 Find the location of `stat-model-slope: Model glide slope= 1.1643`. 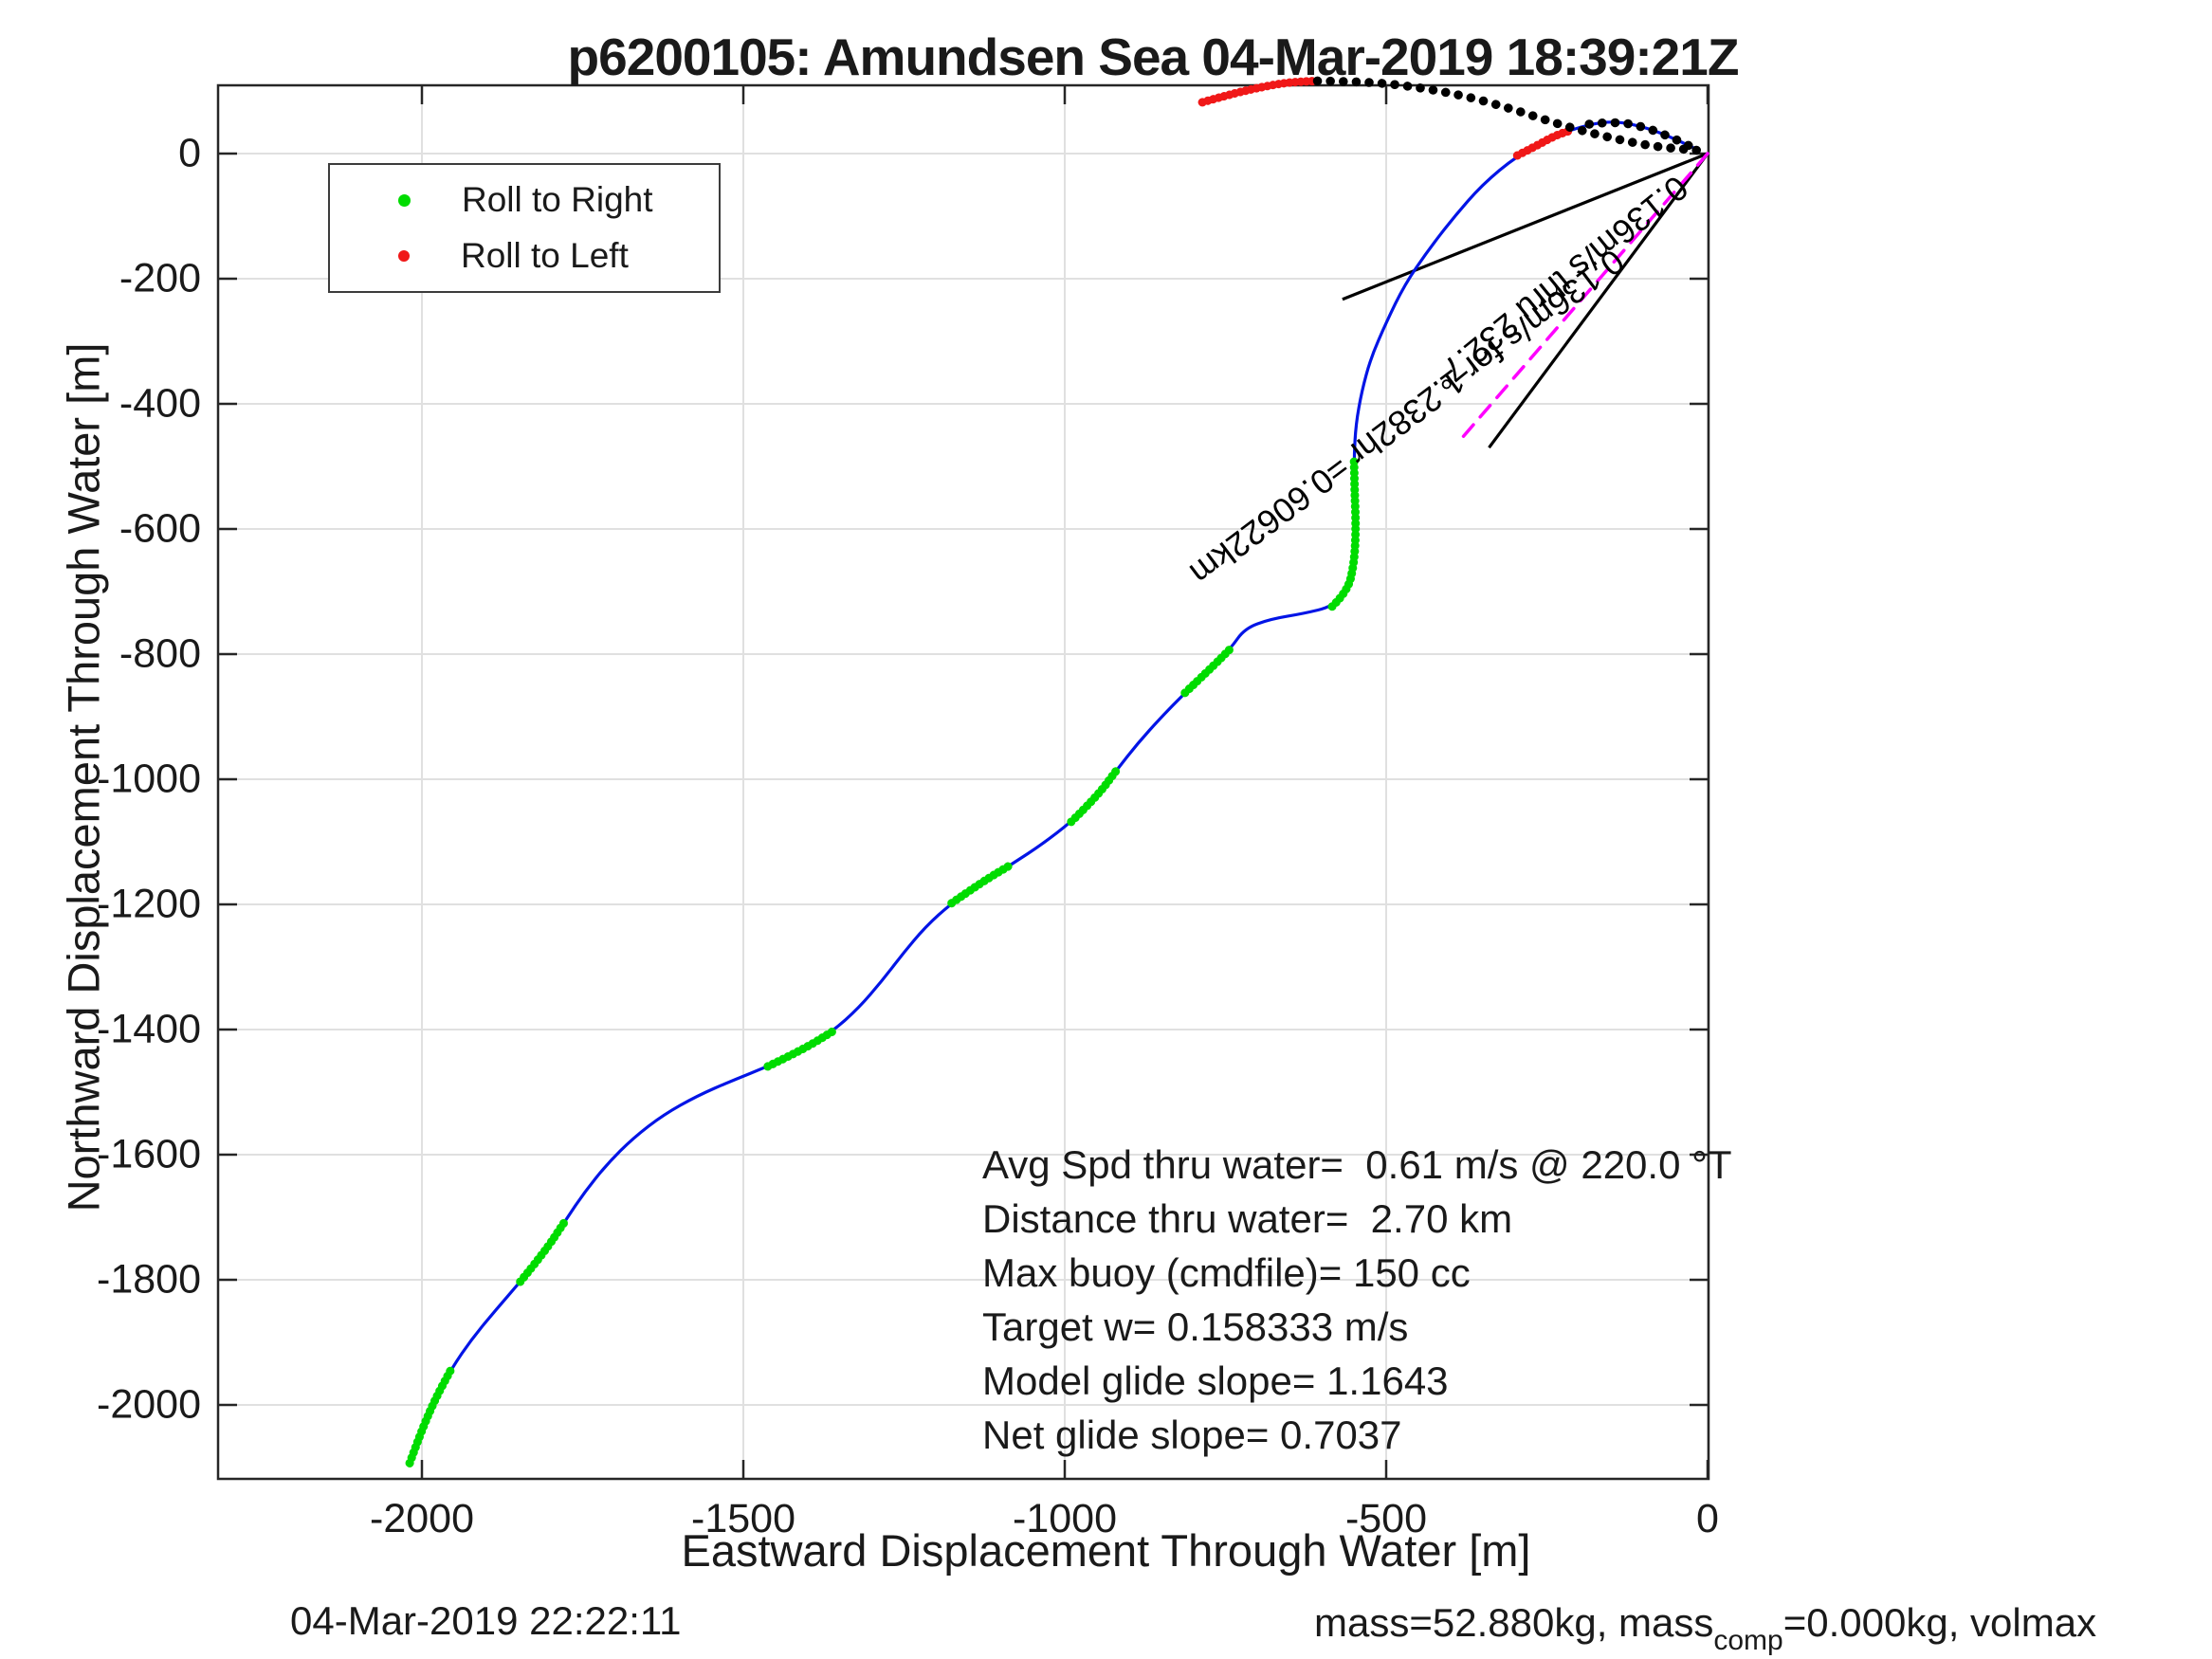

stat-model-slope: Model glide slope= 1.1643 is located at coordinates (1215, 1380).